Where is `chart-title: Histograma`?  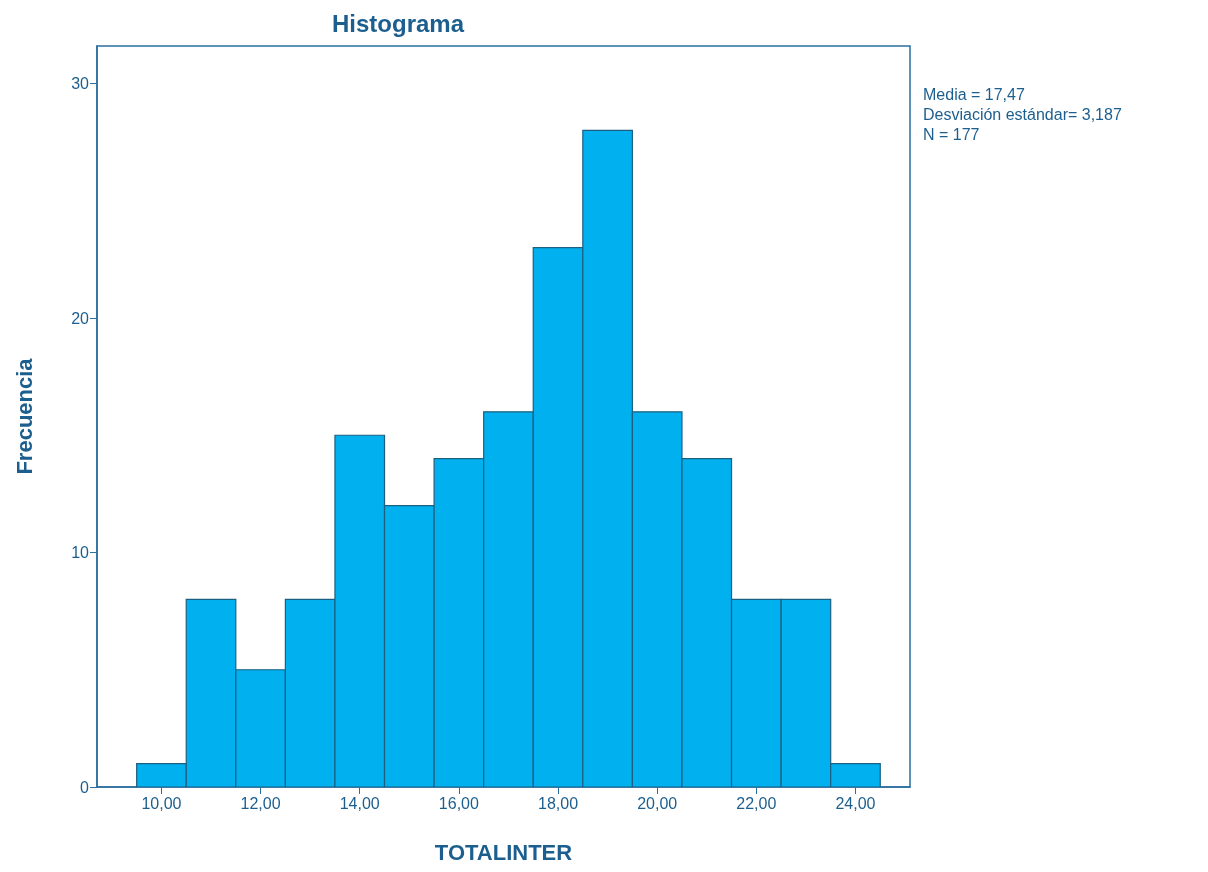 chart-title: Histograma is located at coordinates (398, 23).